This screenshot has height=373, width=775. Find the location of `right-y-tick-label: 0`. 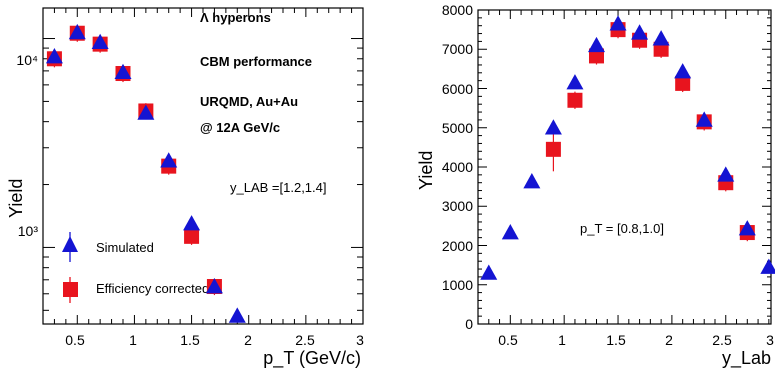

right-y-tick-label: 0 is located at coordinates (469, 324).